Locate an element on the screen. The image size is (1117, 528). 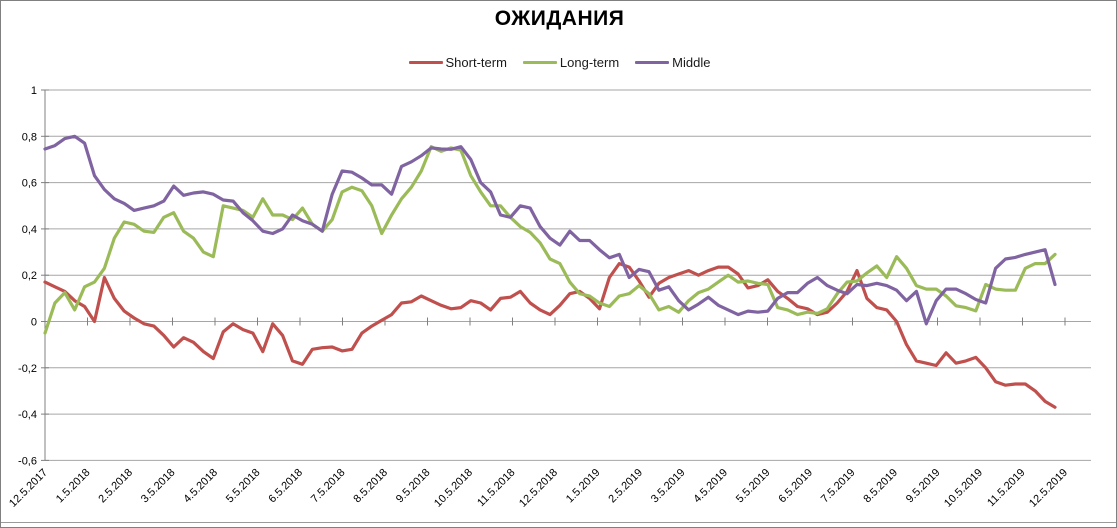
y-axis-label: -0,4 is located at coordinates (27, 415).